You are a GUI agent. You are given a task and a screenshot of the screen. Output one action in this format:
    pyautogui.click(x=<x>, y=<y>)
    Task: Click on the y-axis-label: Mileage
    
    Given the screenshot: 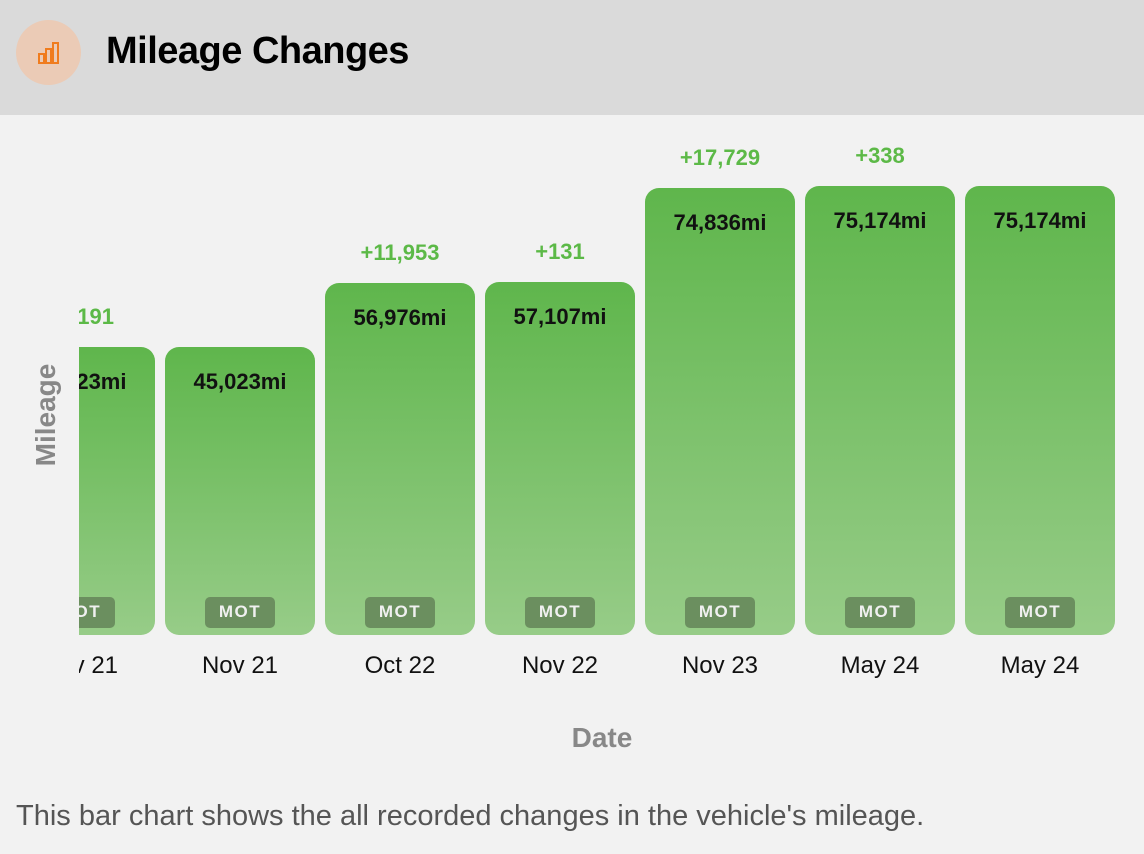 What is the action you would take?
    pyautogui.click(x=45, y=415)
    